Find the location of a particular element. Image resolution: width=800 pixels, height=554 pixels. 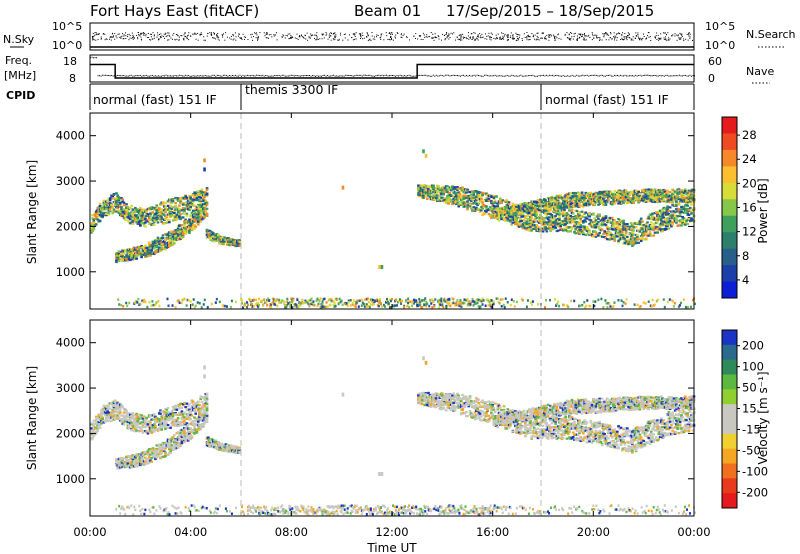

cpid-segment-1: normal (fast) 151 IF is located at coordinates (155, 99).